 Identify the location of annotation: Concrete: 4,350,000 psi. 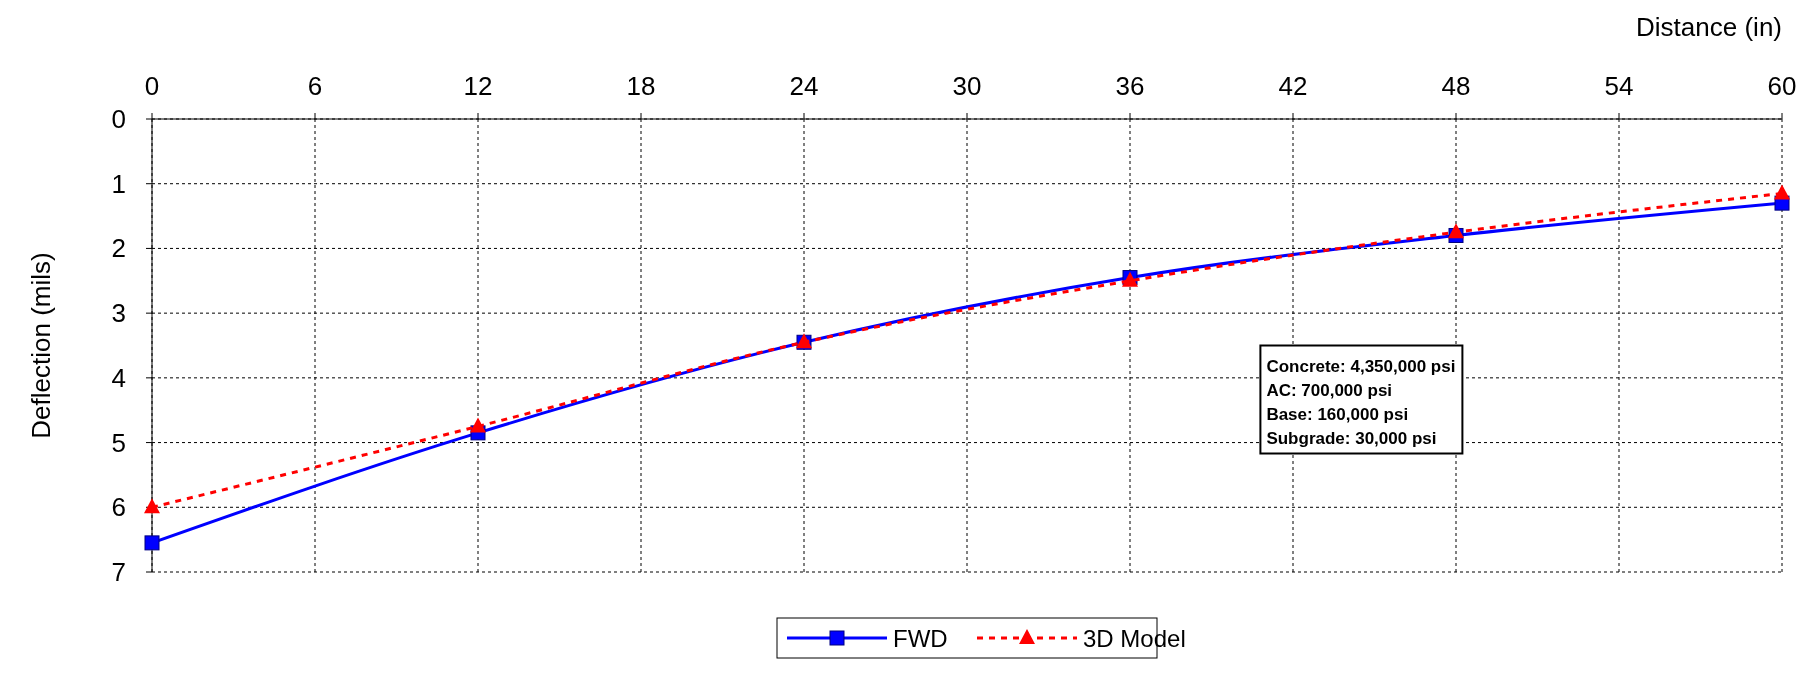
(1361, 366).